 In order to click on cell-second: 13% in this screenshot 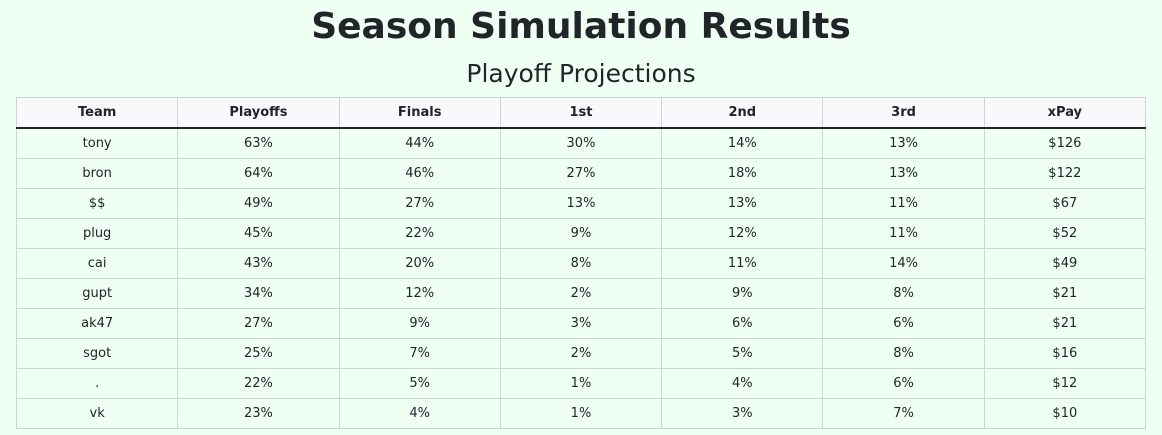, I will do `click(742, 203)`.